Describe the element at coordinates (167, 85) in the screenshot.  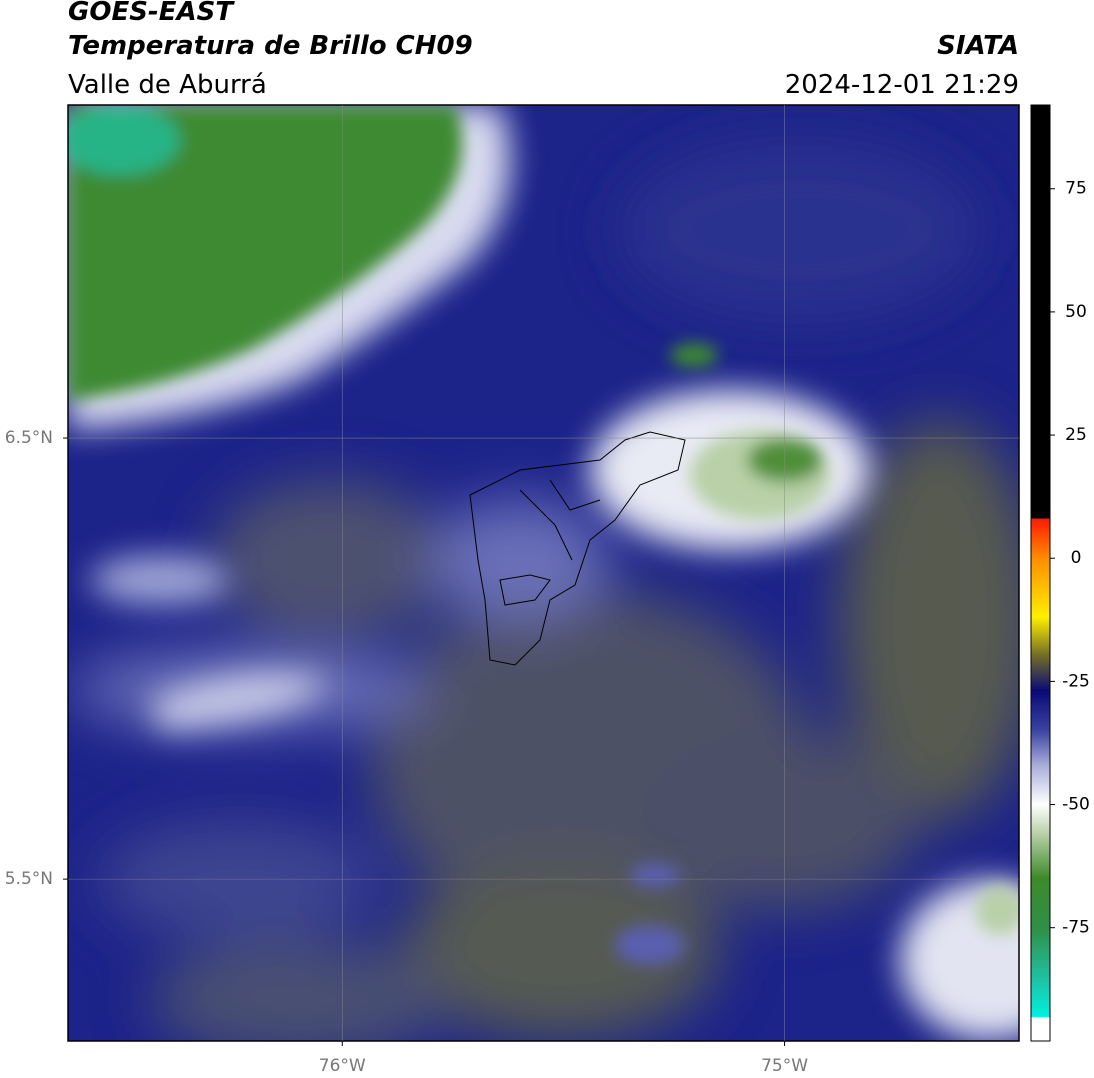
I see `region: Valle de Aburrá` at that location.